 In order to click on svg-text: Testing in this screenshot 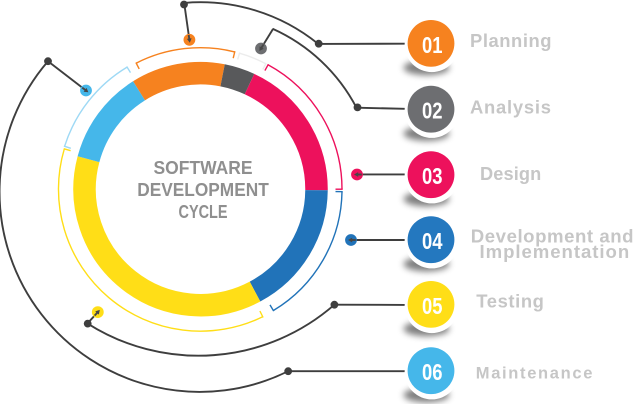, I will do `click(510, 301)`.